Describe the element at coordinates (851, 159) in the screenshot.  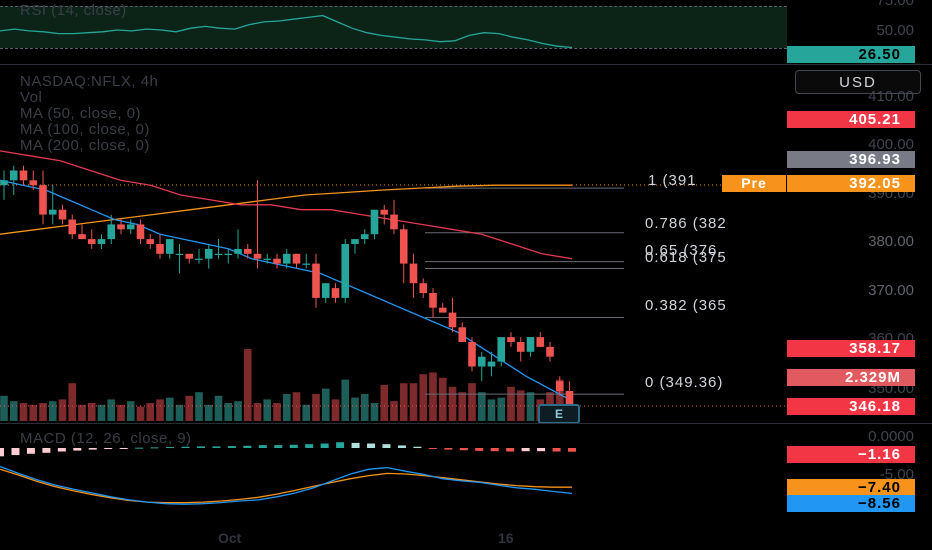
I see `tag-prev-close: 396.93` at that location.